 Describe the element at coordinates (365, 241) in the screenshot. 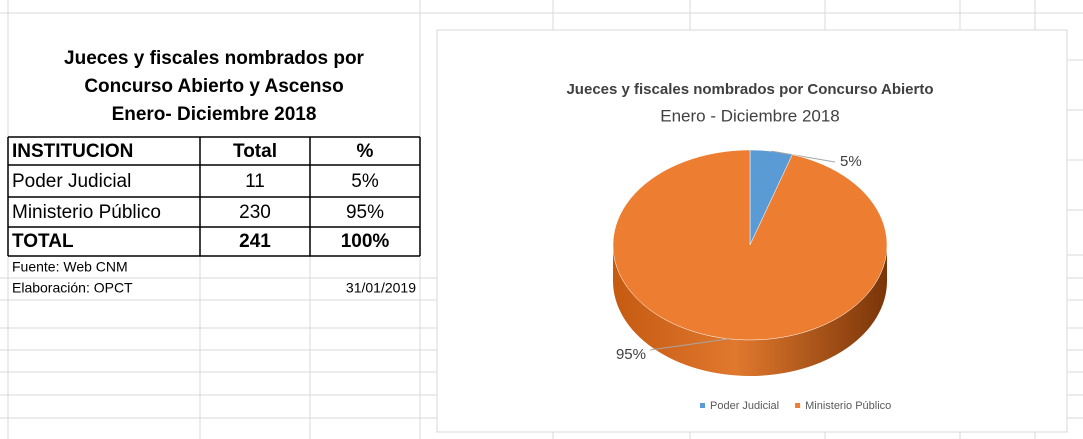

I see `total-cell: 100%` at that location.